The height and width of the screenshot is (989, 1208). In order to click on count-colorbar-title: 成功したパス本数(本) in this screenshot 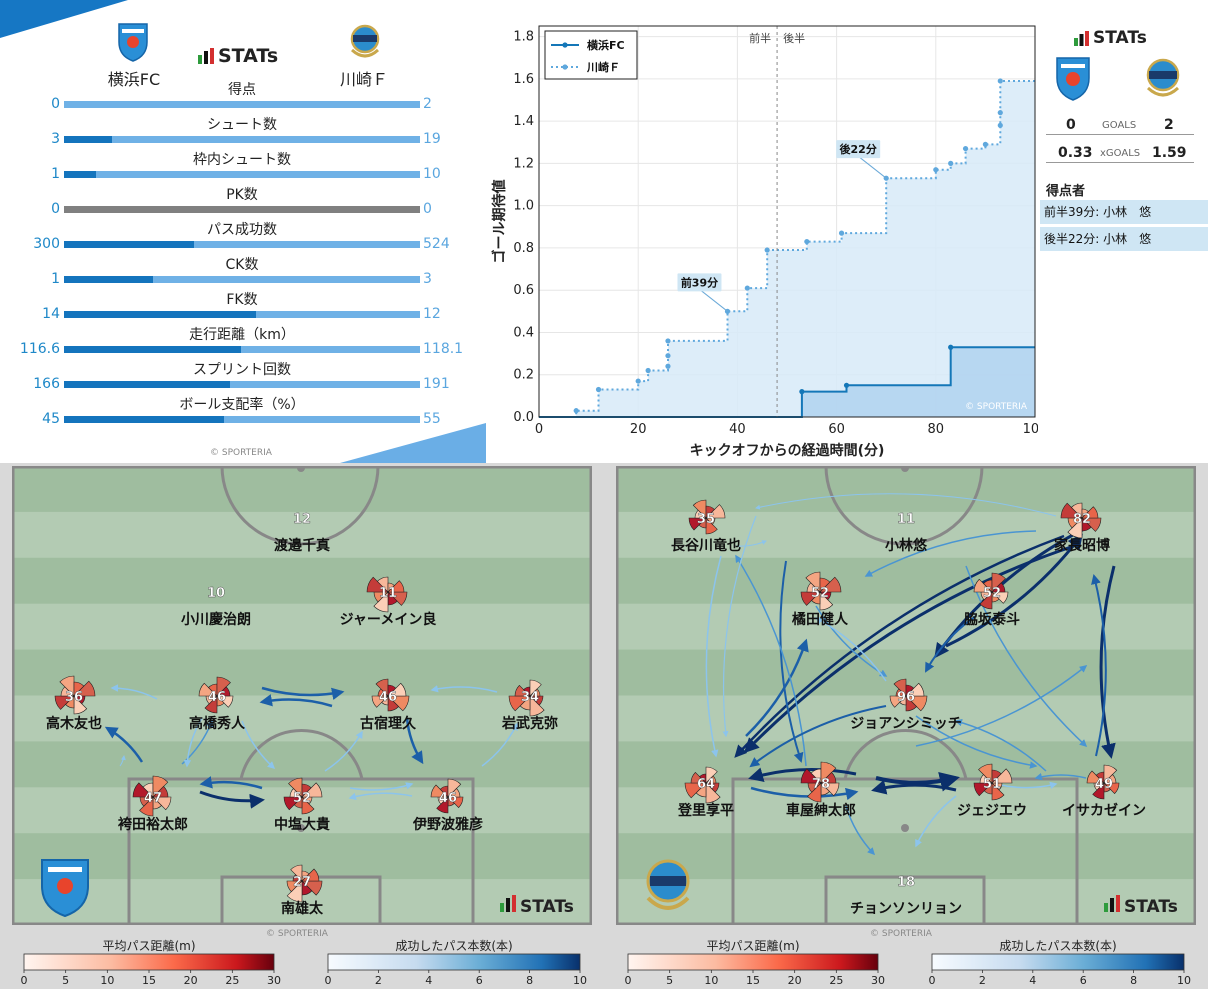, I will do `click(1058, 946)`.